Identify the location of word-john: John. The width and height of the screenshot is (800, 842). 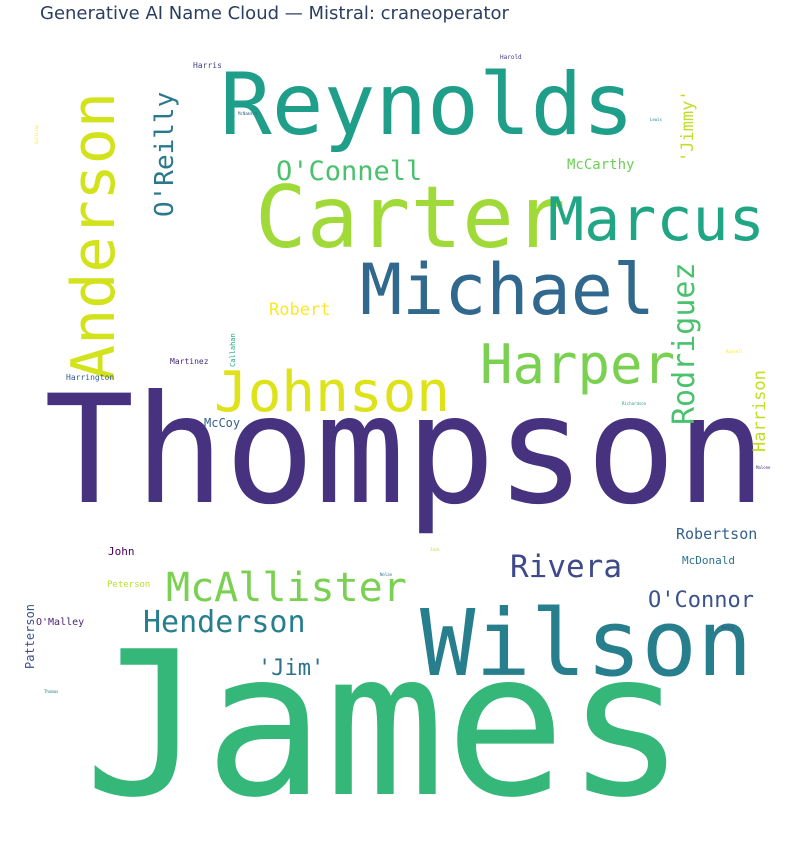
(121, 551).